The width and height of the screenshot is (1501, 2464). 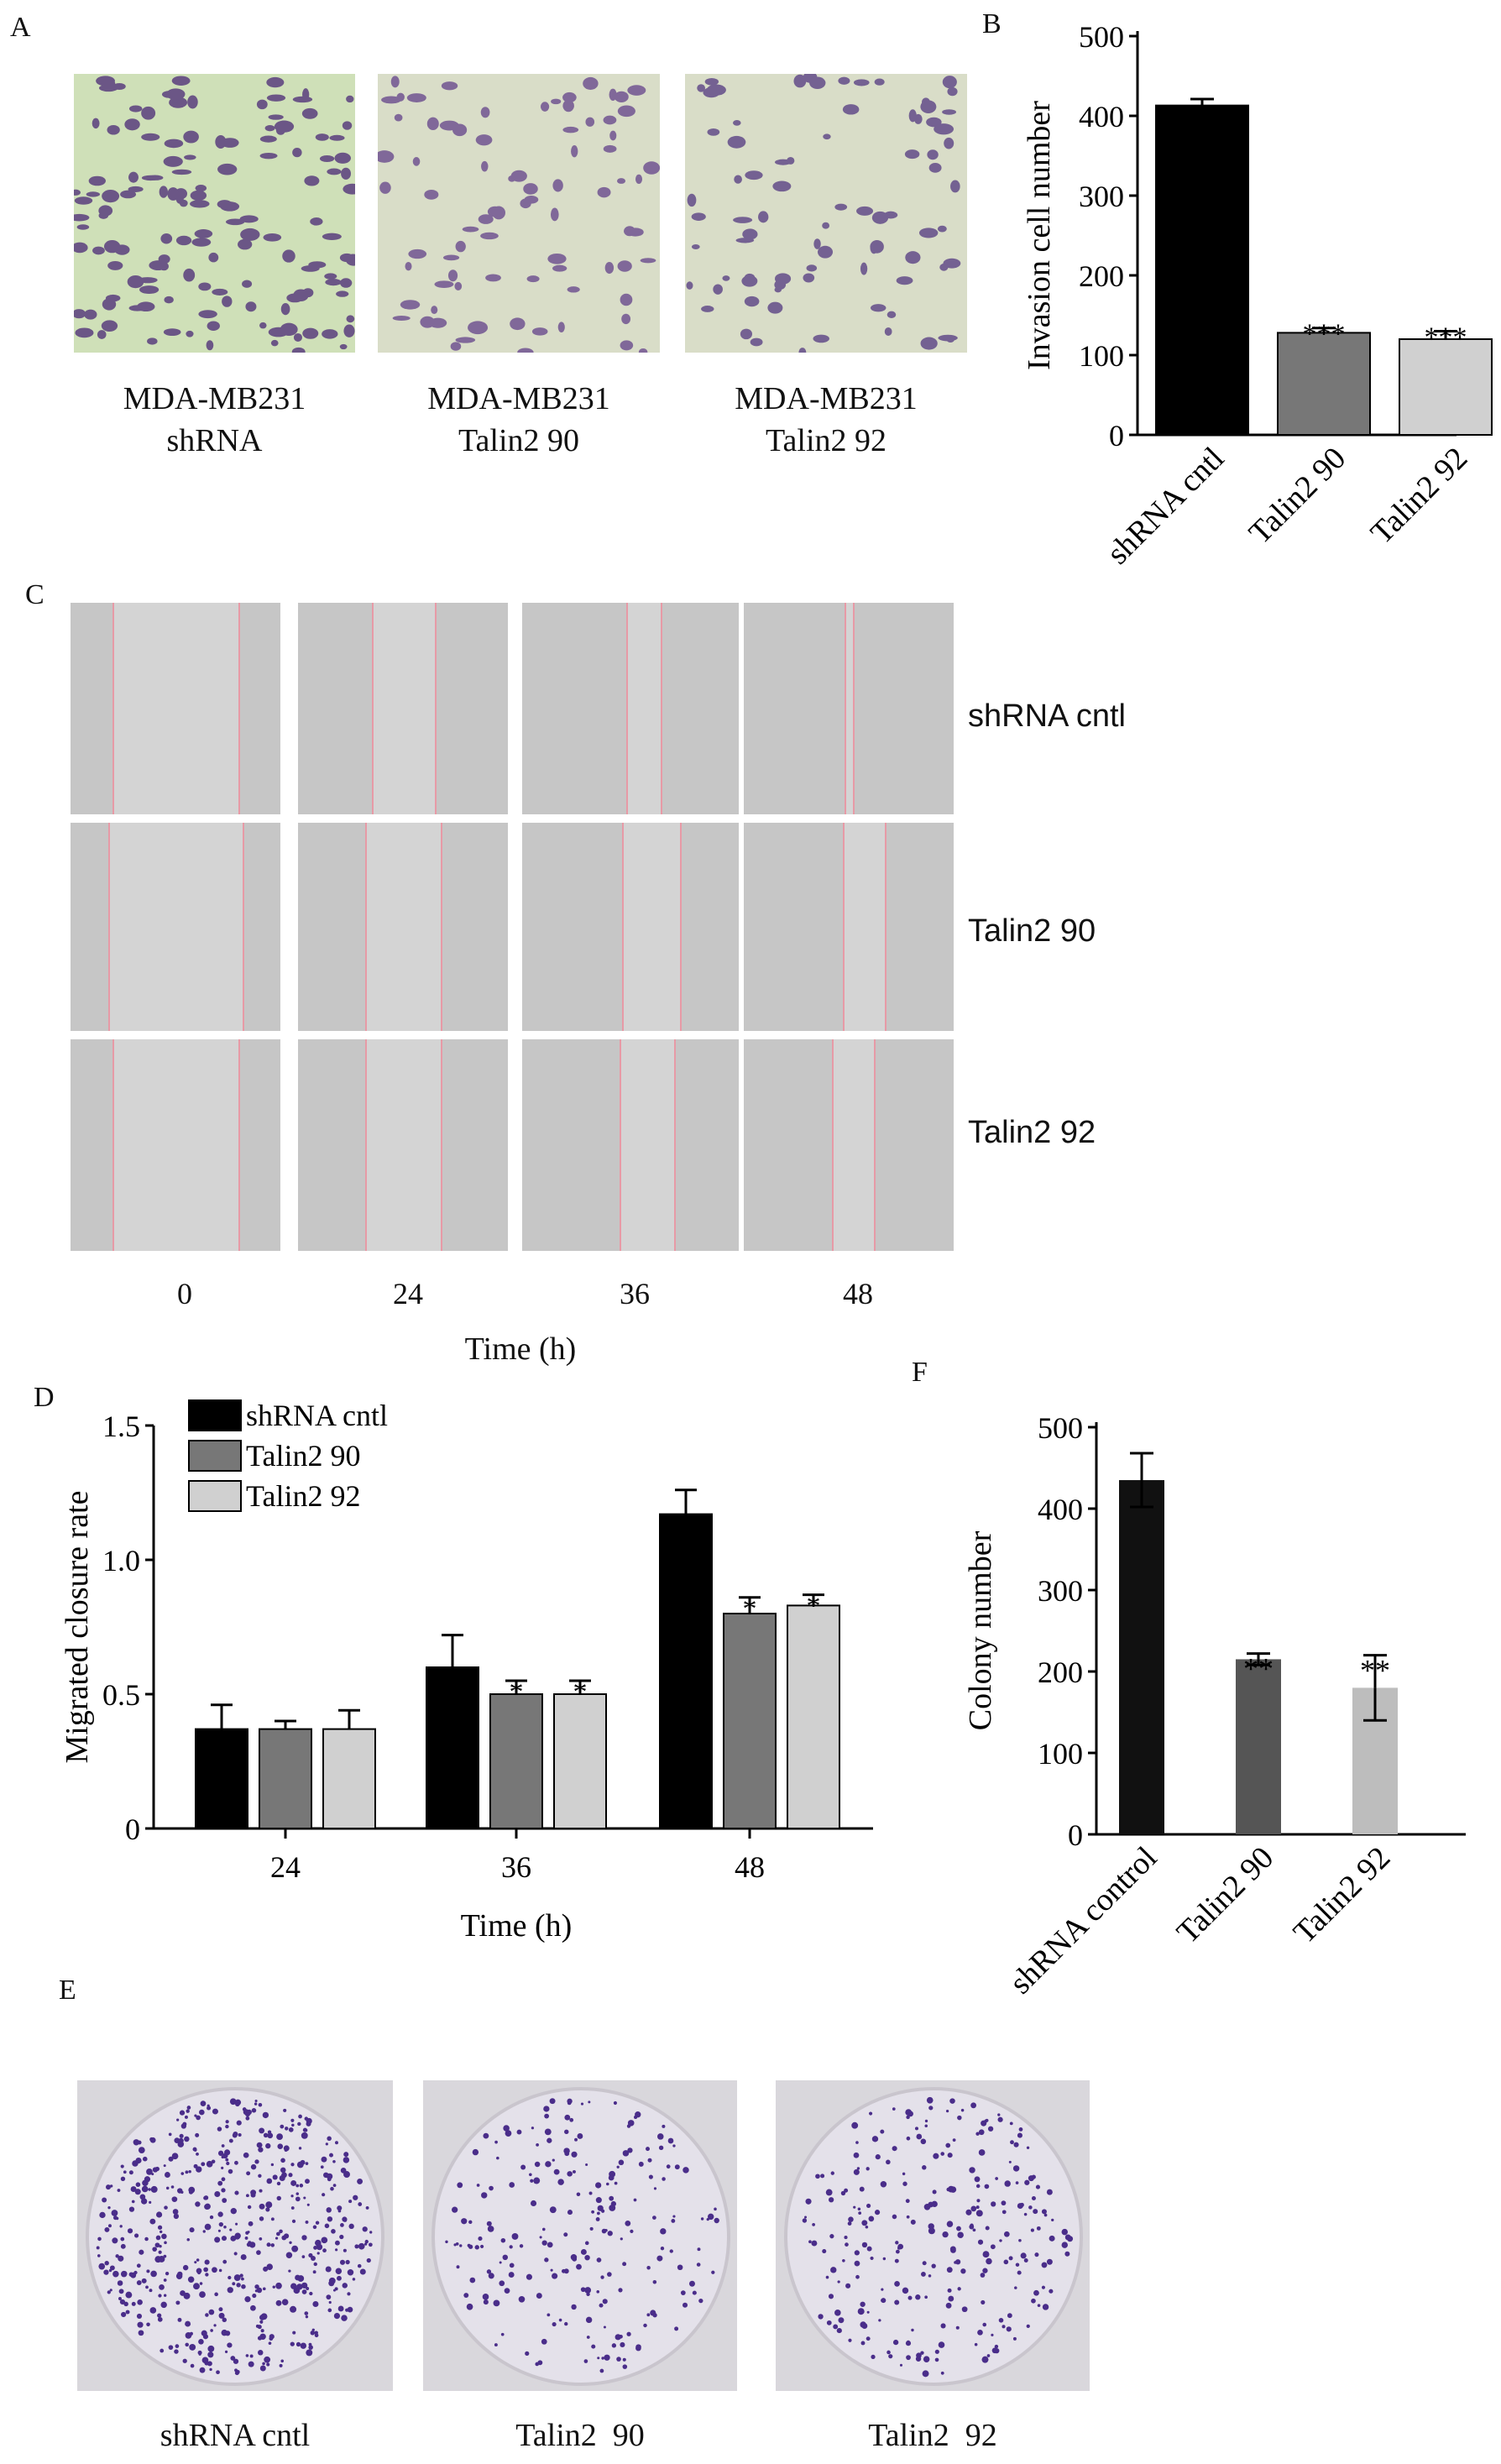 I want to click on cell-layer, so click(x=331, y=1145).